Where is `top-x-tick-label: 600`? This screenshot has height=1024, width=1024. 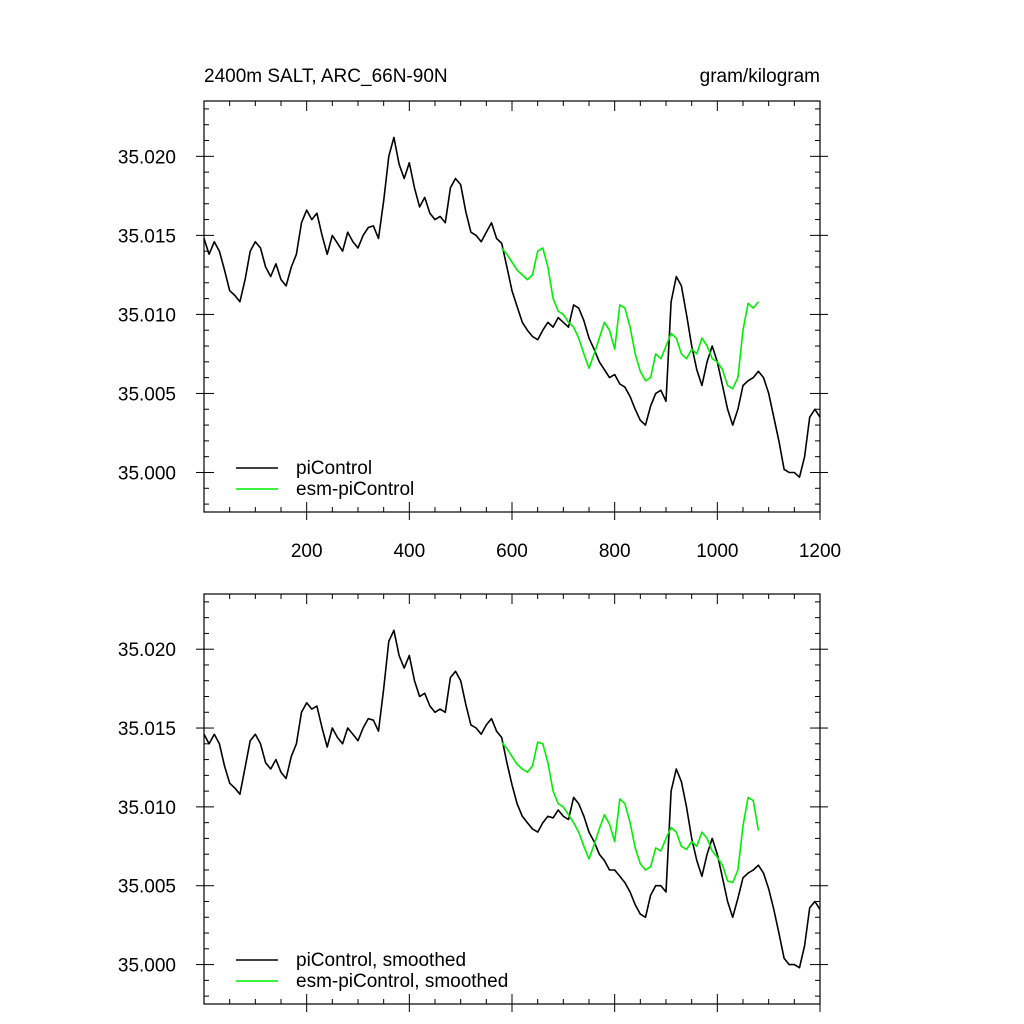
top-x-tick-label: 600 is located at coordinates (512, 551).